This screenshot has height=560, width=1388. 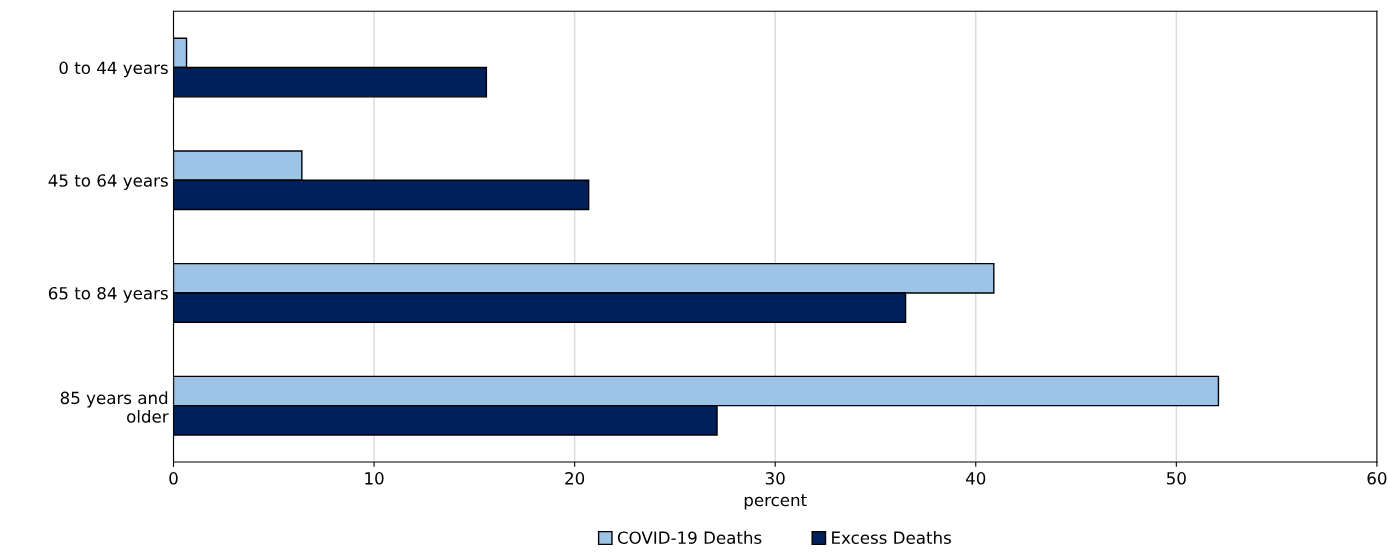 I want to click on legend-label: COVID-19 Deaths, so click(x=689, y=537).